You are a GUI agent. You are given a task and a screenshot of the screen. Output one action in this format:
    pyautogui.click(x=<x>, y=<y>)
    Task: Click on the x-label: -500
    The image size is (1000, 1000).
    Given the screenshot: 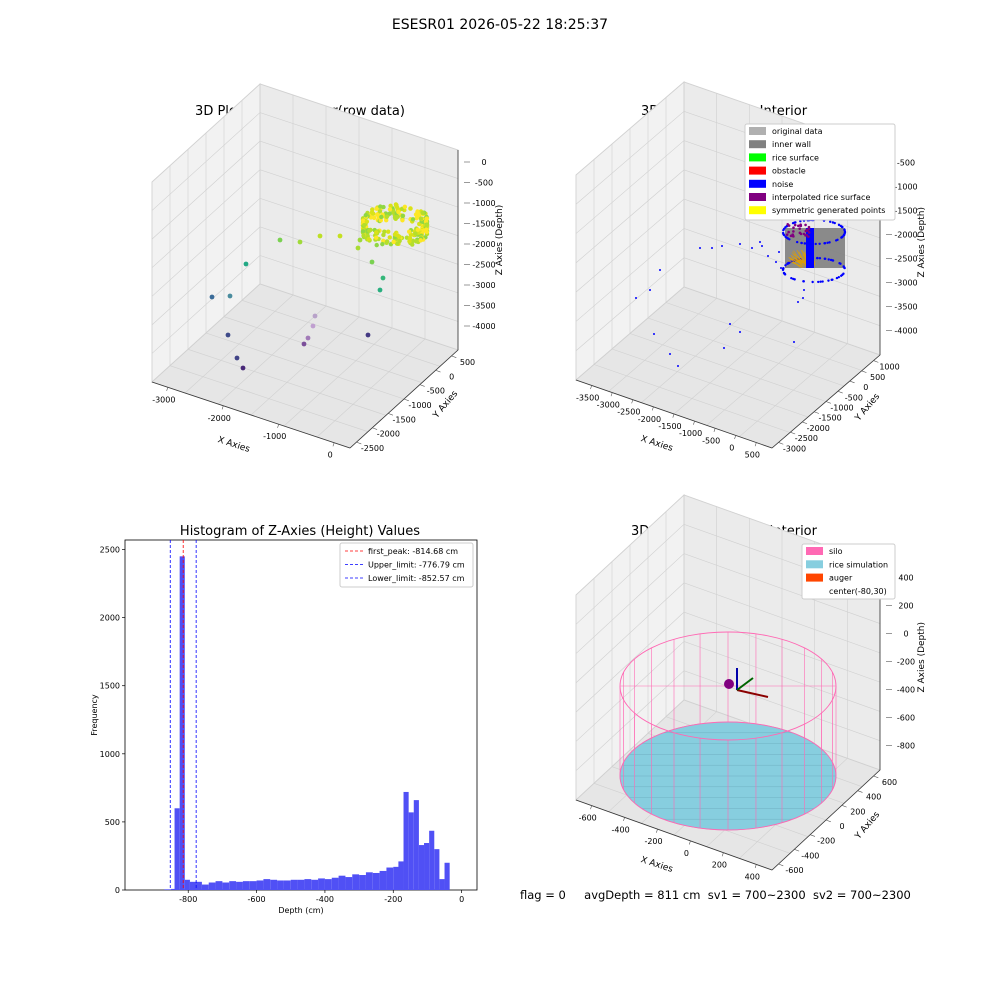 What is the action you would take?
    pyautogui.click(x=711, y=440)
    